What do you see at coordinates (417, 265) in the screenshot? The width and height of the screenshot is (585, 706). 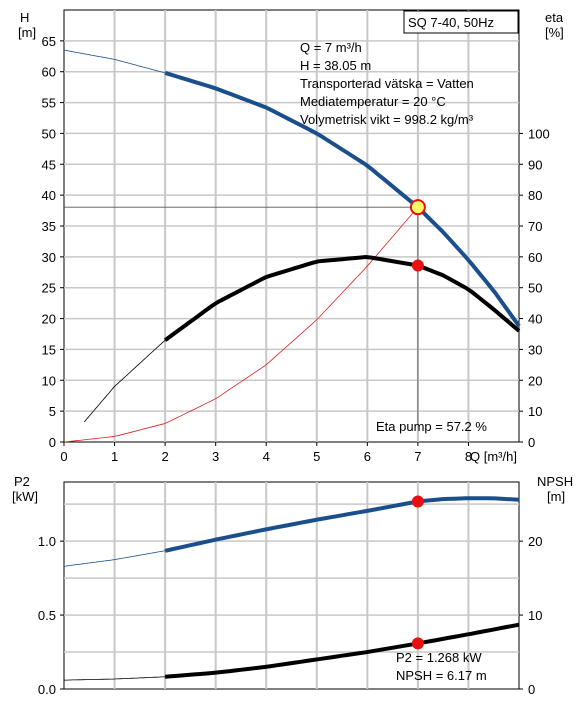 I see `duty-point-eta-marker` at bounding box center [417, 265].